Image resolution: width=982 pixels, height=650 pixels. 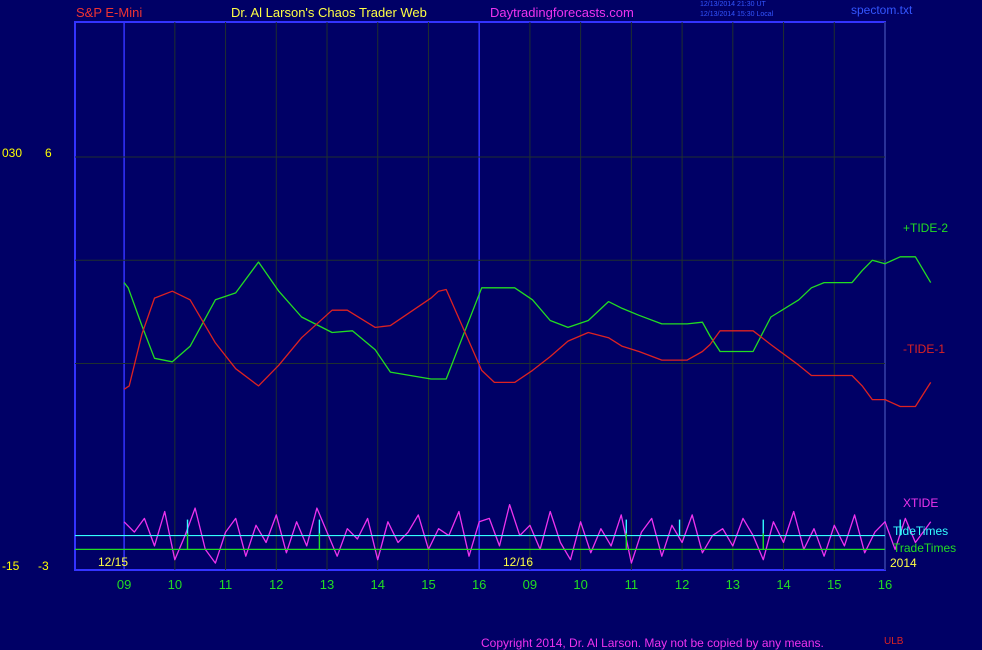 What do you see at coordinates (562, 12) in the screenshot?
I see `site-url: Daytradingforecasts.com` at bounding box center [562, 12].